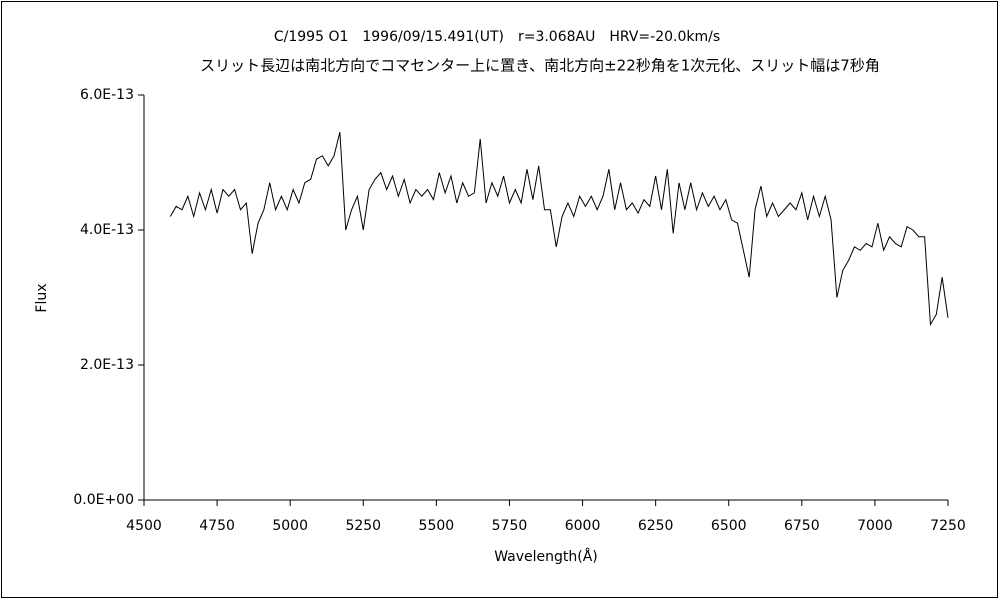  What do you see at coordinates (103, 500) in the screenshot?
I see `y-tick-label: 0.0E+00` at bounding box center [103, 500].